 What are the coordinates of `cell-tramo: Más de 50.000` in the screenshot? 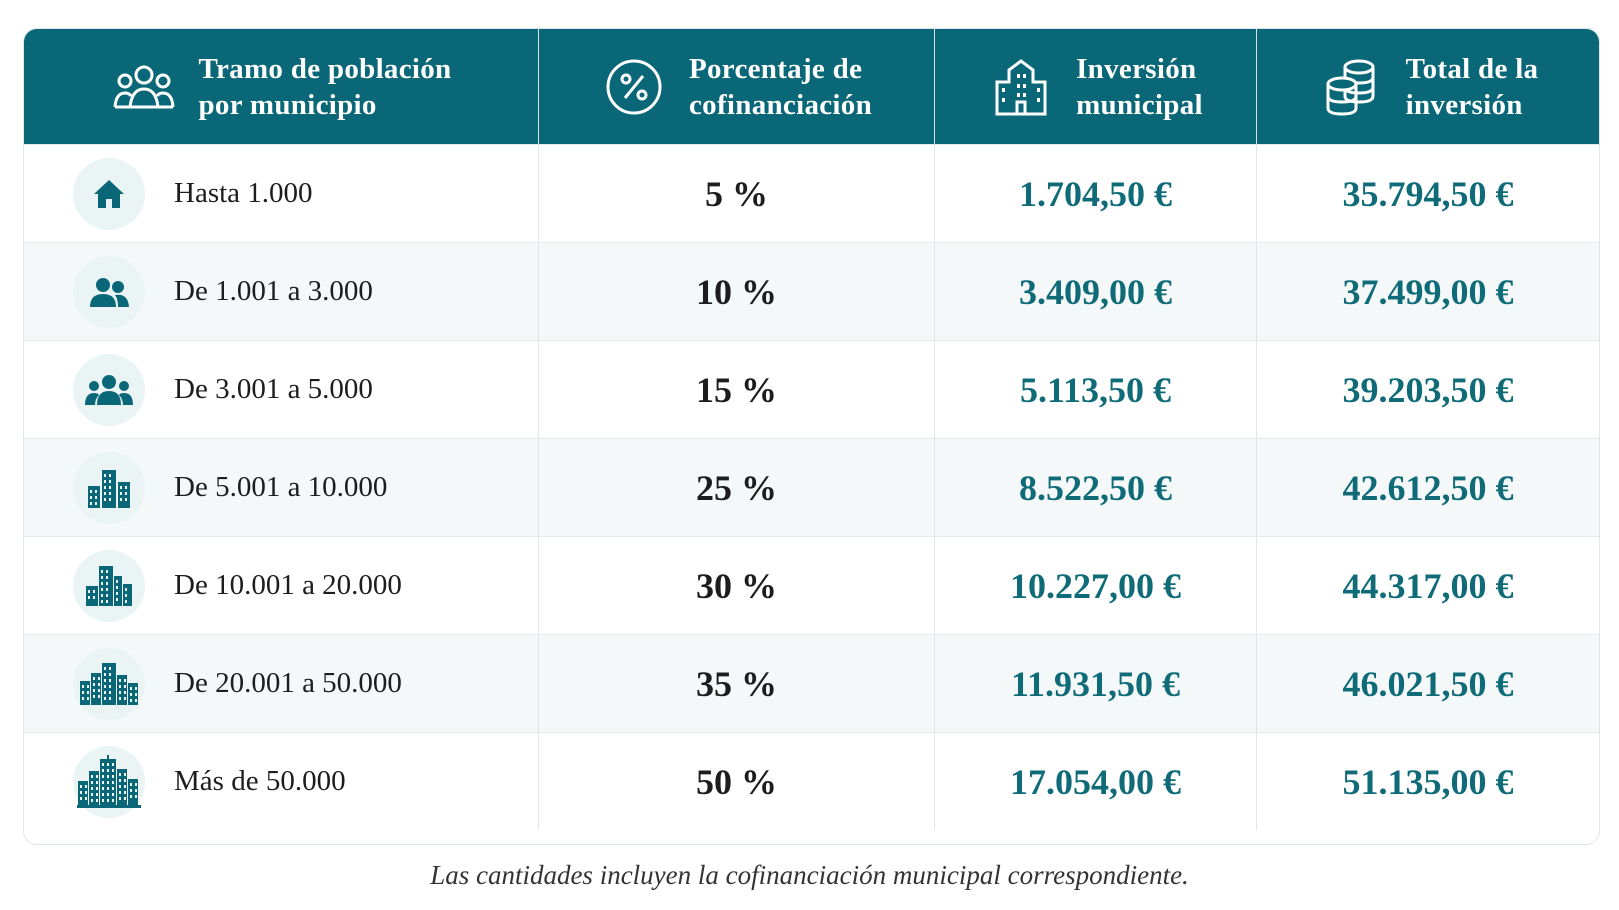 It's located at (281, 781).